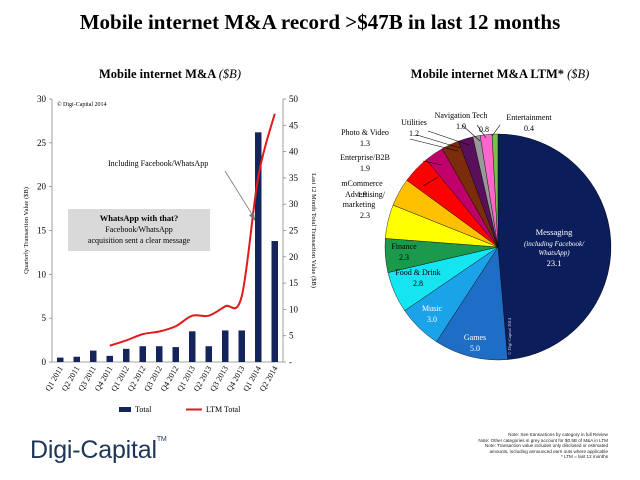 Image resolution: width=640 pixels, height=480 pixels. Describe the element at coordinates (258, 247) in the screenshot. I see `bar-q1-2014` at that location.